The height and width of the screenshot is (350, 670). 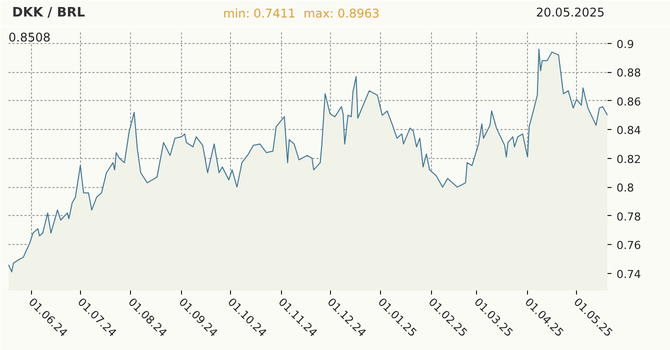 I want to click on text: min: 0.7411, so click(x=259, y=13).